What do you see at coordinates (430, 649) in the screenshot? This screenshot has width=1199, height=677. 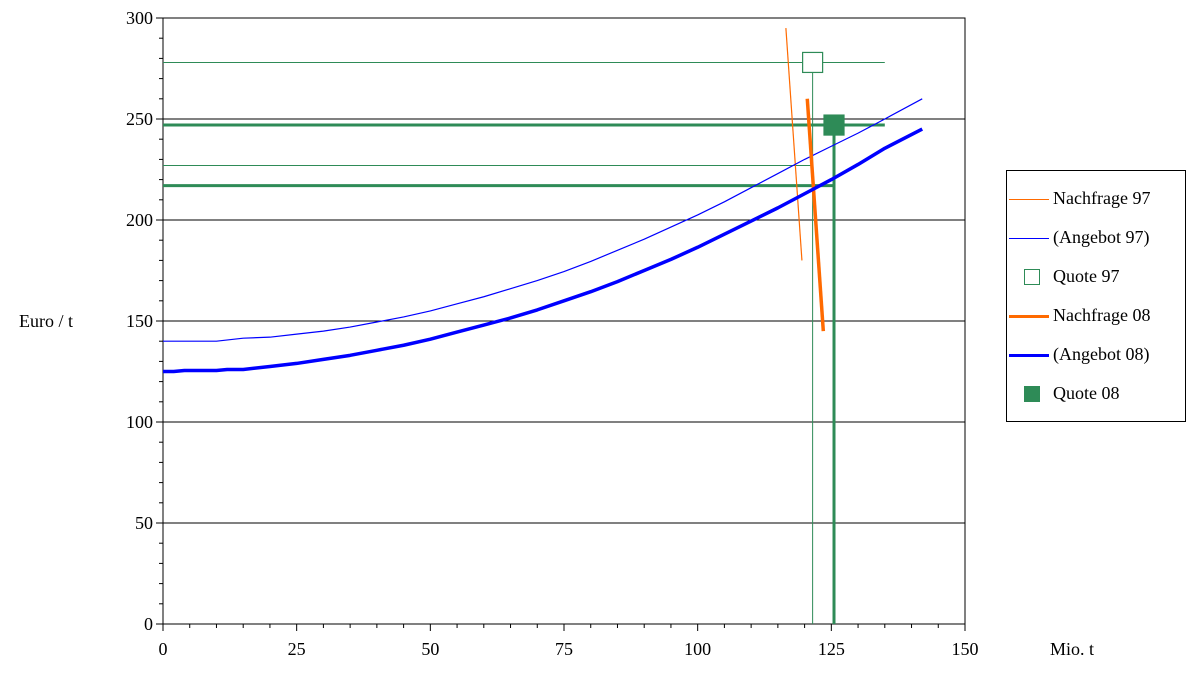 I see `x-tick-label-2: 50` at bounding box center [430, 649].